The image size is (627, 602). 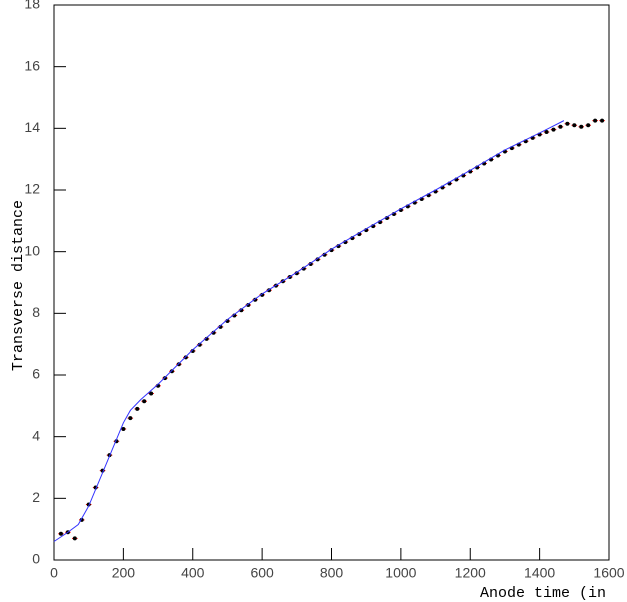 What do you see at coordinates (470, 573) in the screenshot?
I see `x-tick-label: 1200` at bounding box center [470, 573].